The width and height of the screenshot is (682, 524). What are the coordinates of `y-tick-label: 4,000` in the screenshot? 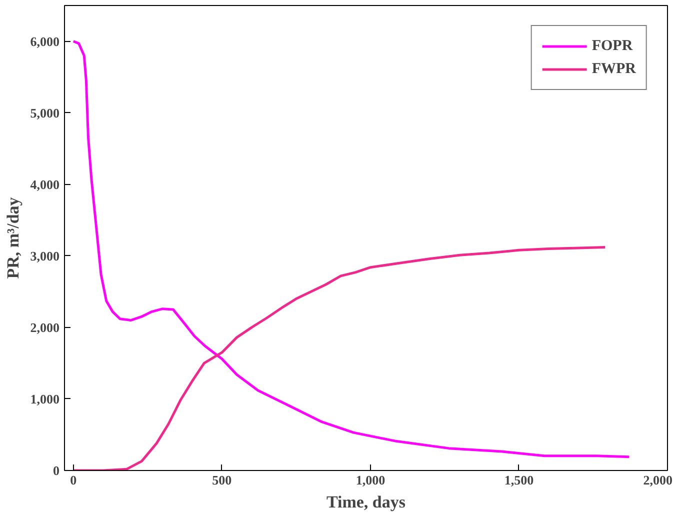 It's located at (45, 184).